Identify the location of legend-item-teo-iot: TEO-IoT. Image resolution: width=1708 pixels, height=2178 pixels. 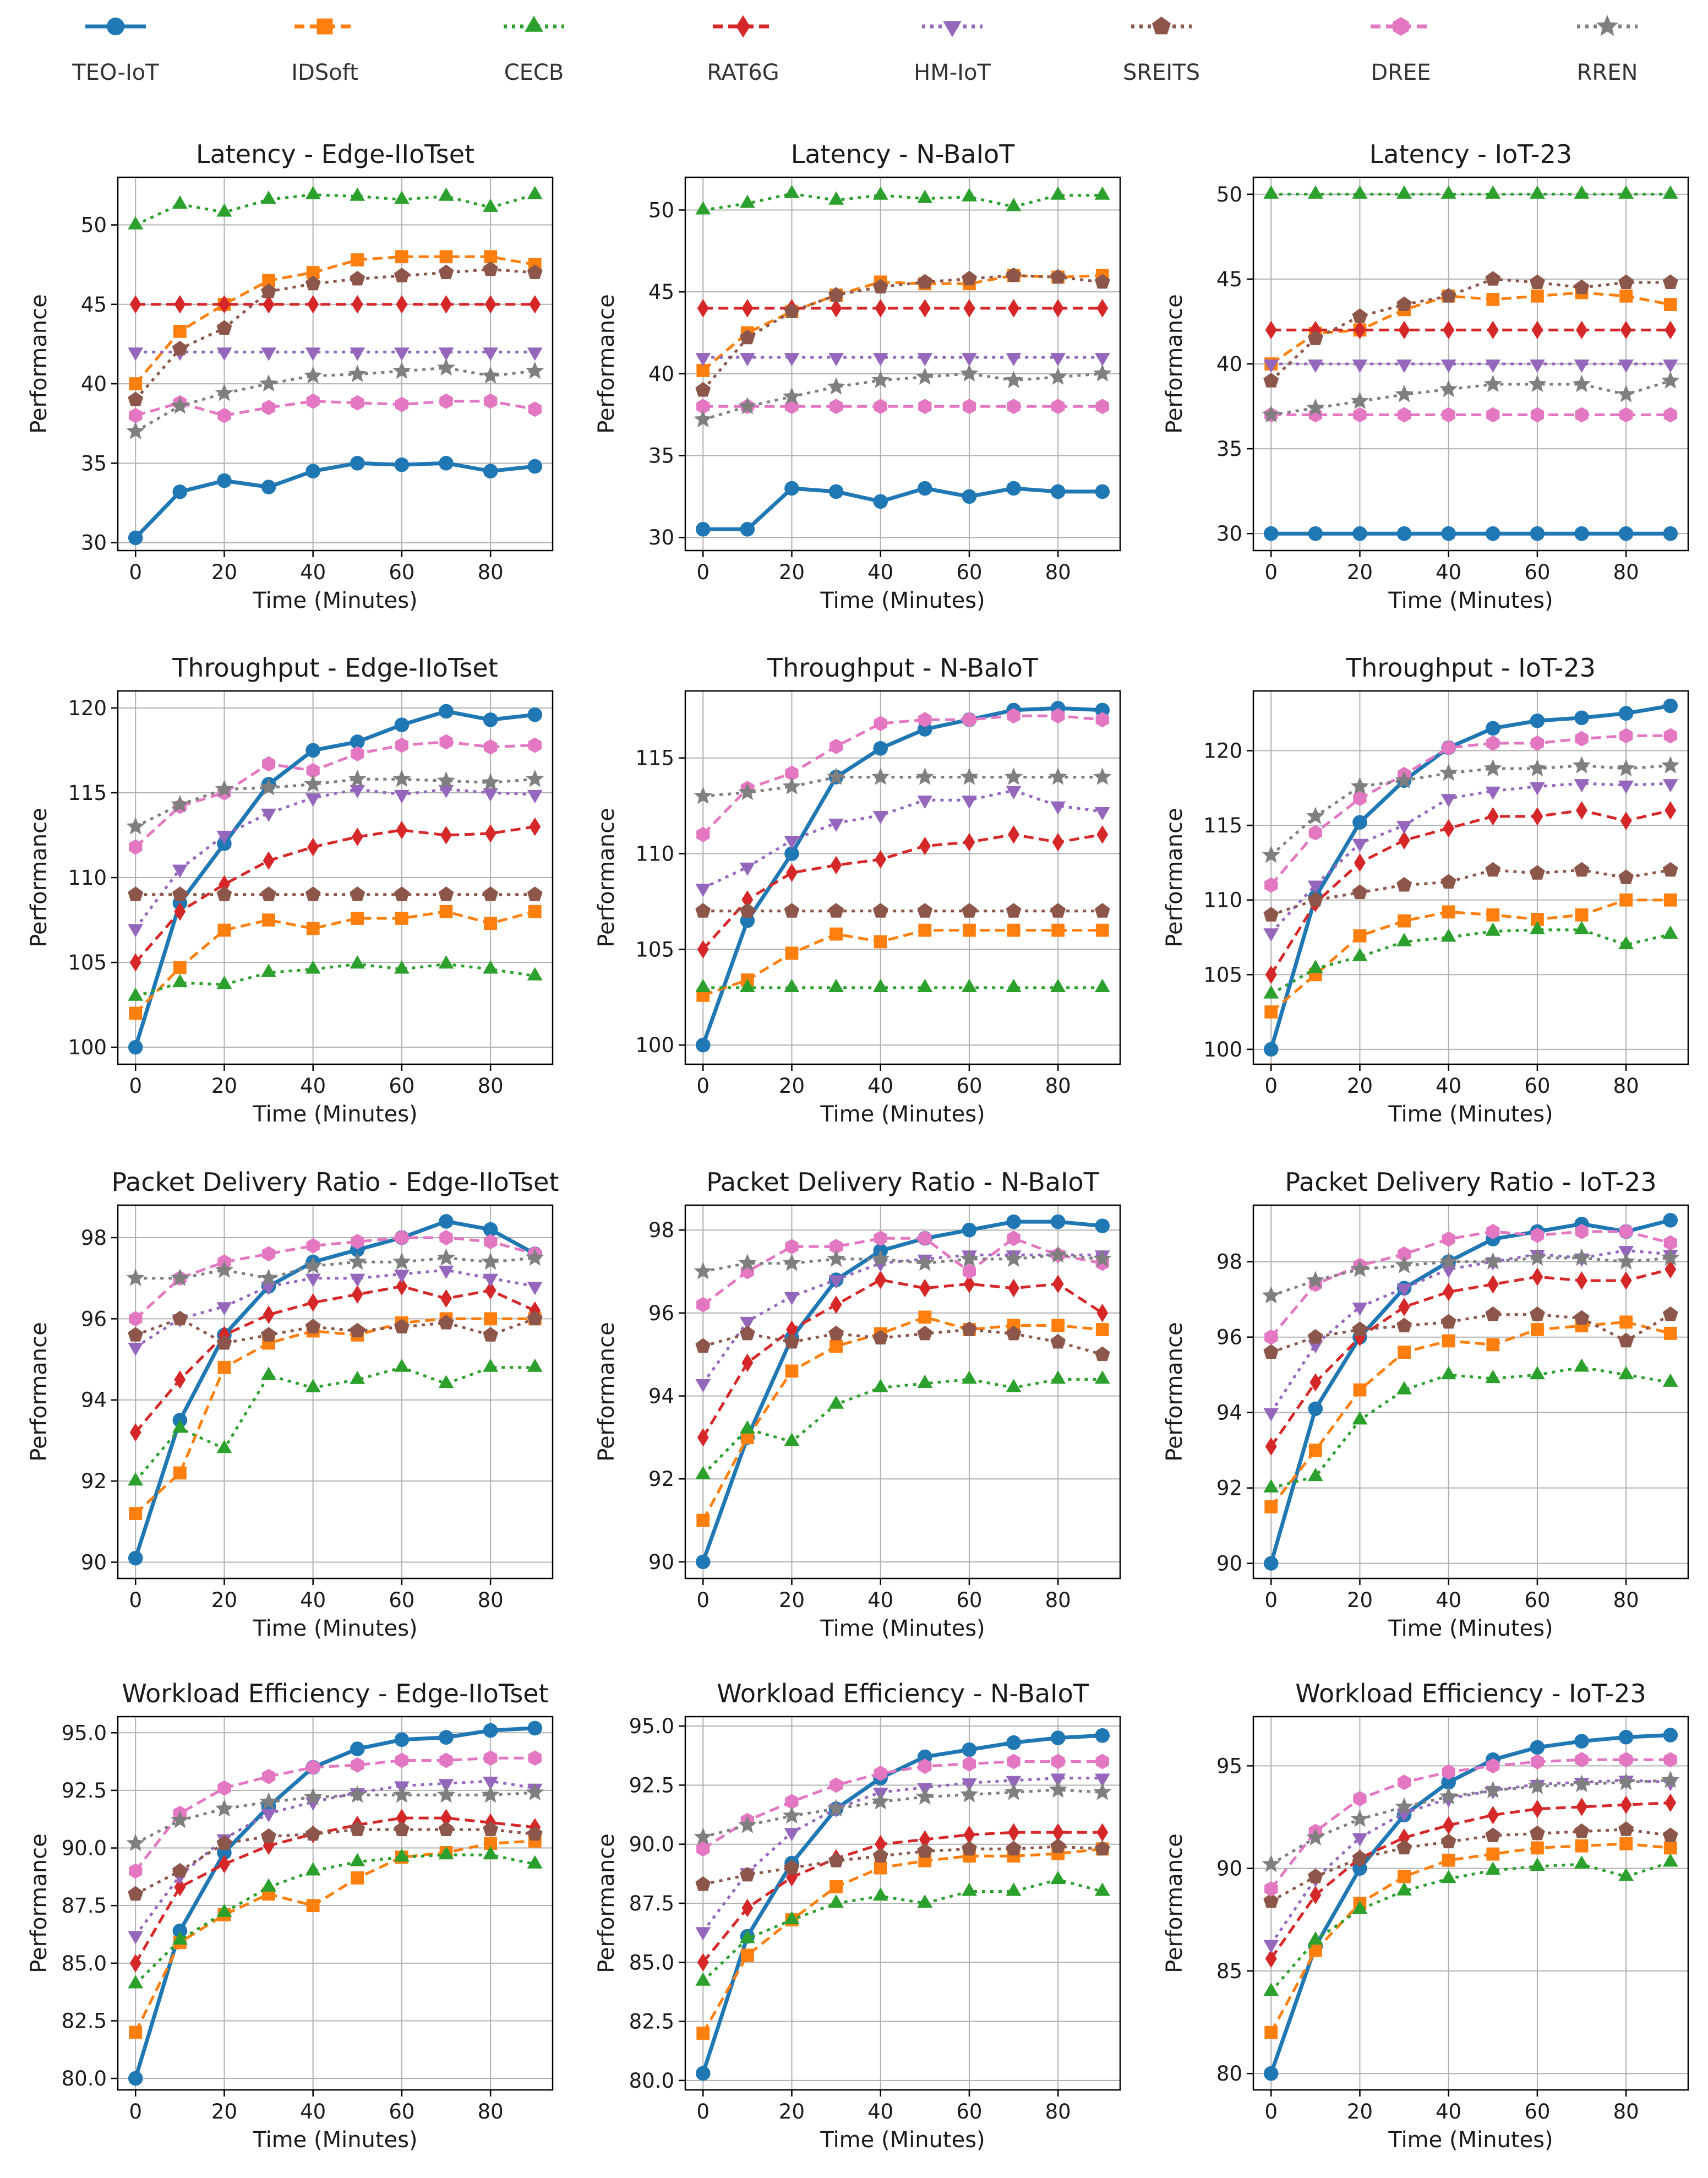
(116, 51).